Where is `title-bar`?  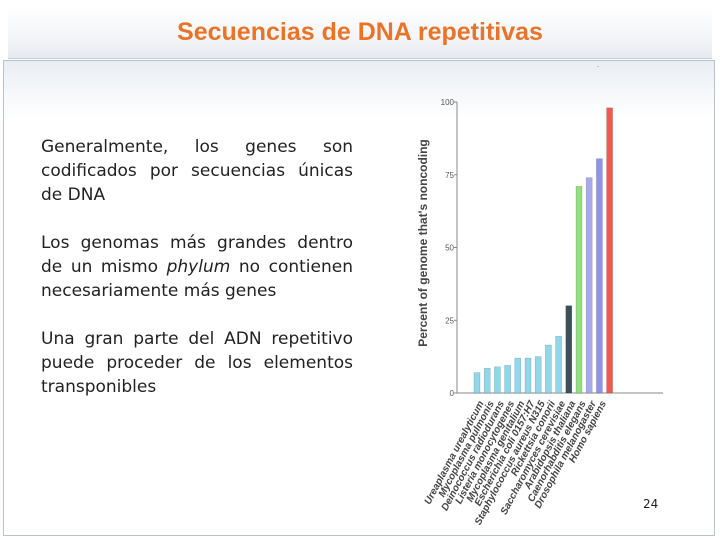 title-bar is located at coordinates (360, 32).